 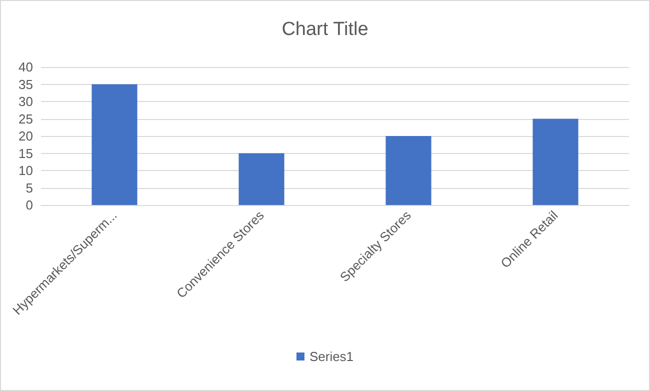 I want to click on y-tick-label: 10, so click(x=25, y=170).